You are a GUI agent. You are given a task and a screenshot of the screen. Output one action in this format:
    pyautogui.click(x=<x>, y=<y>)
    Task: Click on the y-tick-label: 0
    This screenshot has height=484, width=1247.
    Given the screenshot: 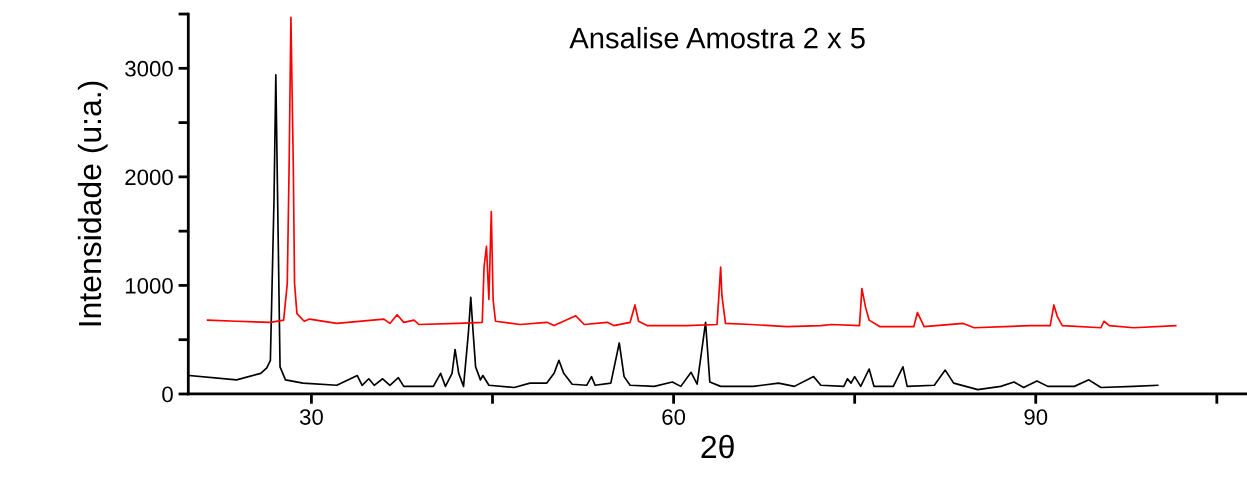 What is the action you would take?
    pyautogui.click(x=167, y=394)
    